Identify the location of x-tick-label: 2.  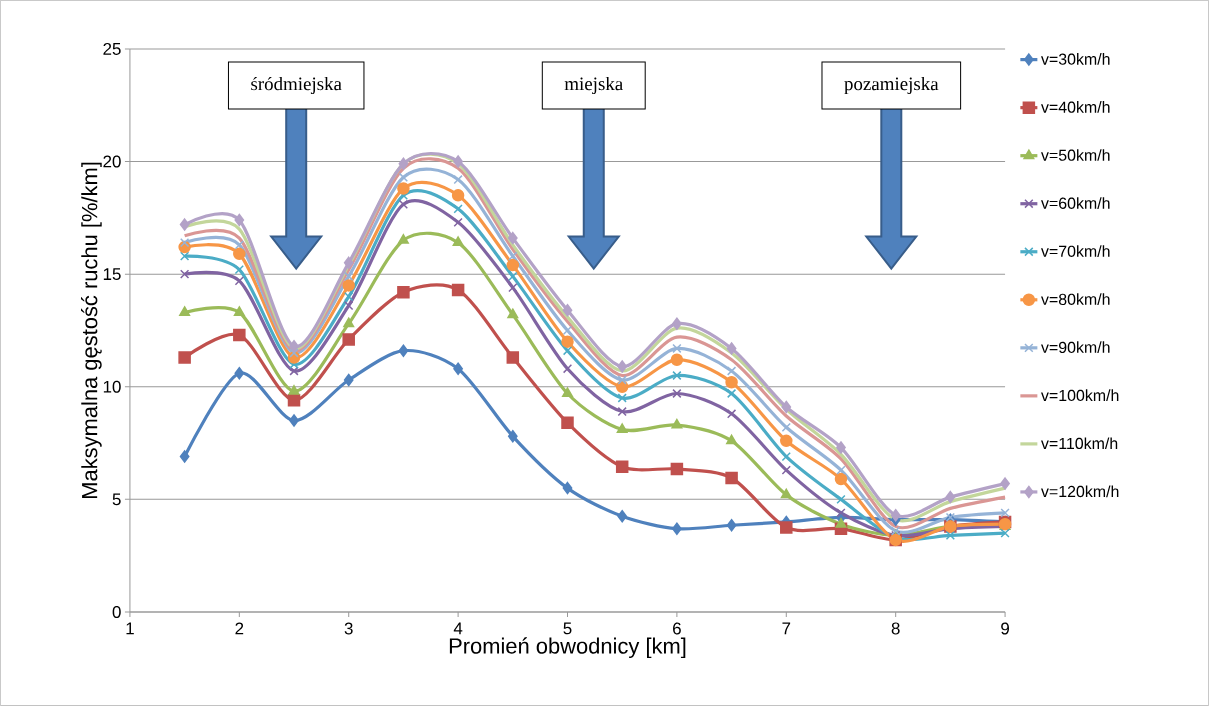
(239, 628).